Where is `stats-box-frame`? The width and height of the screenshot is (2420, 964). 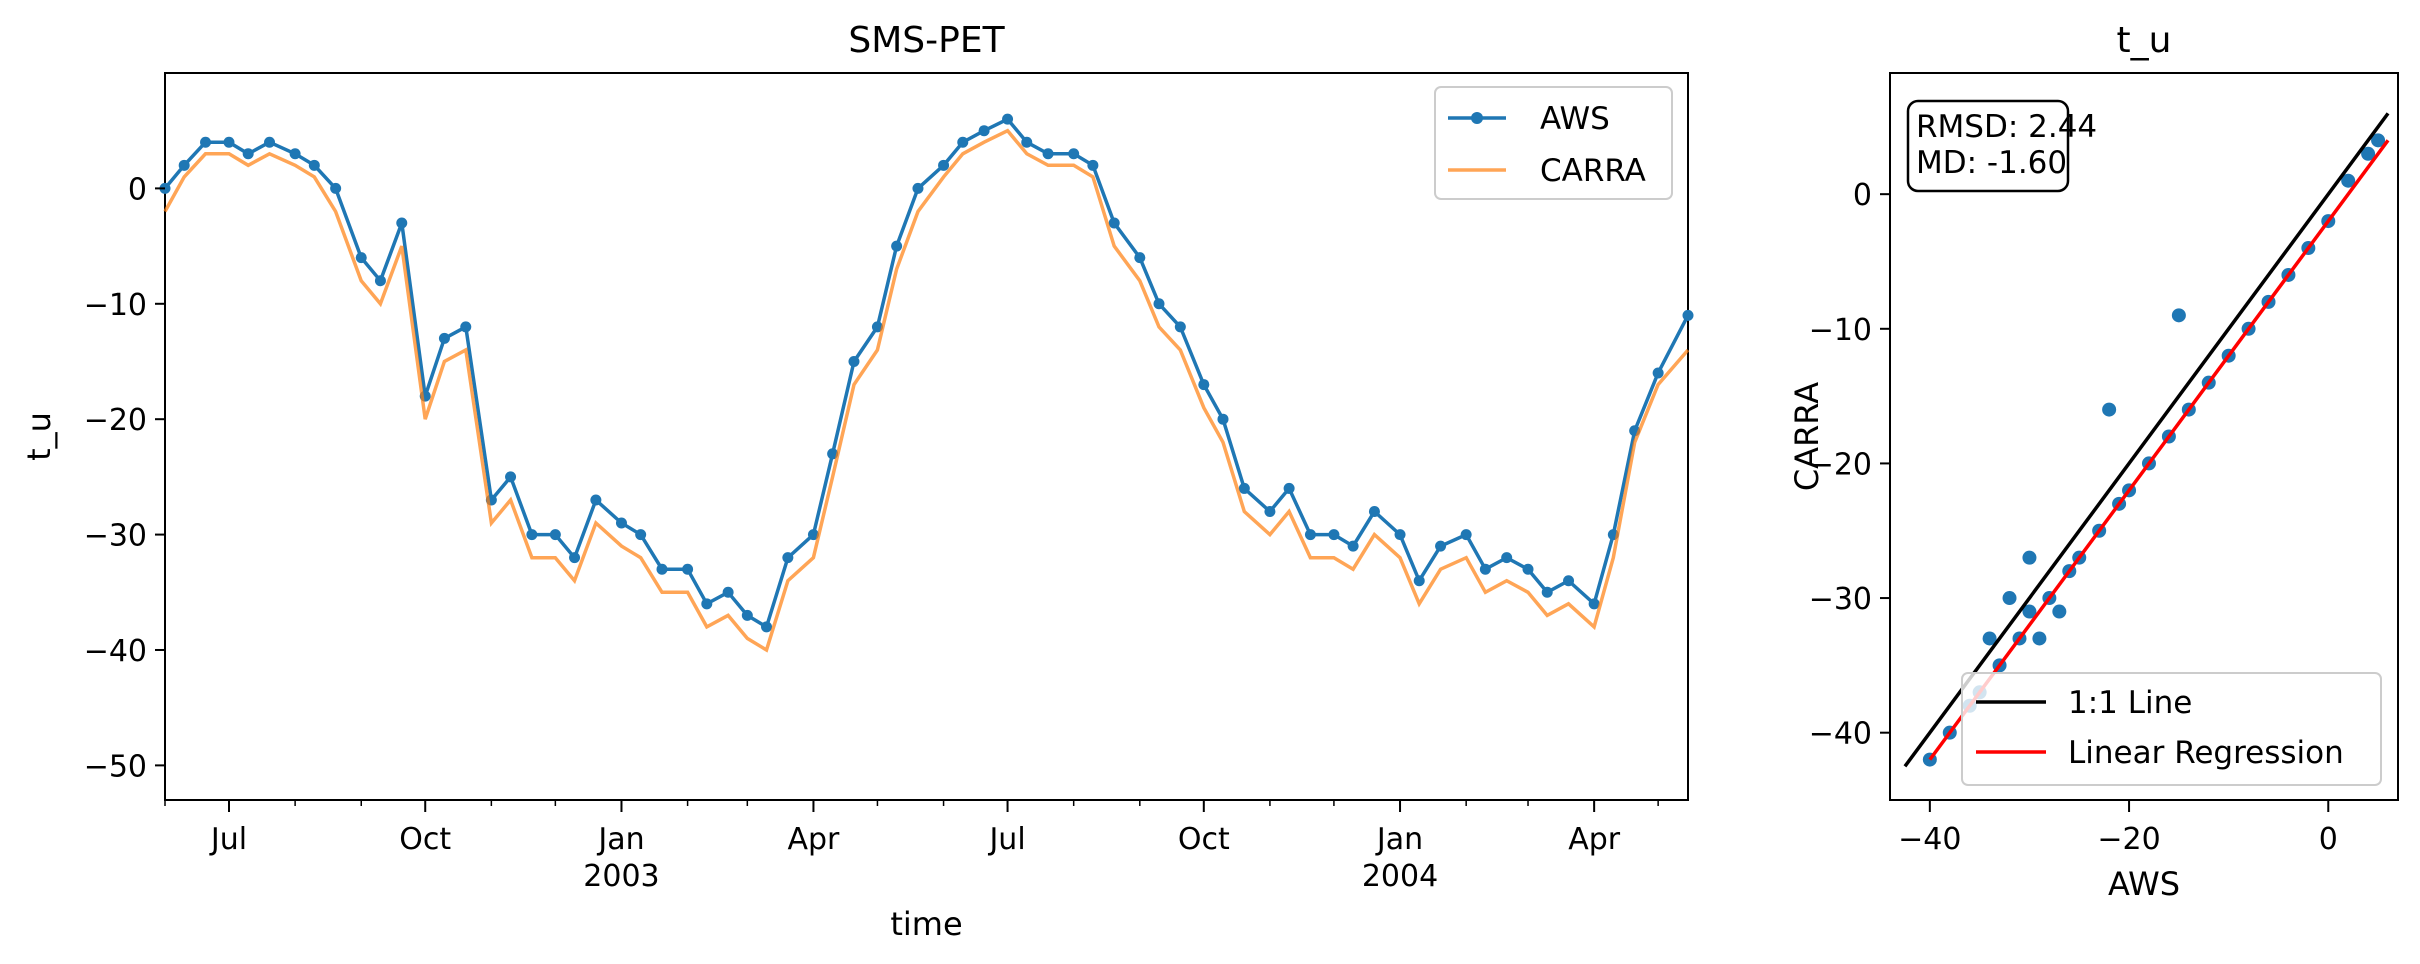
stats-box-frame is located at coordinates (1988, 146).